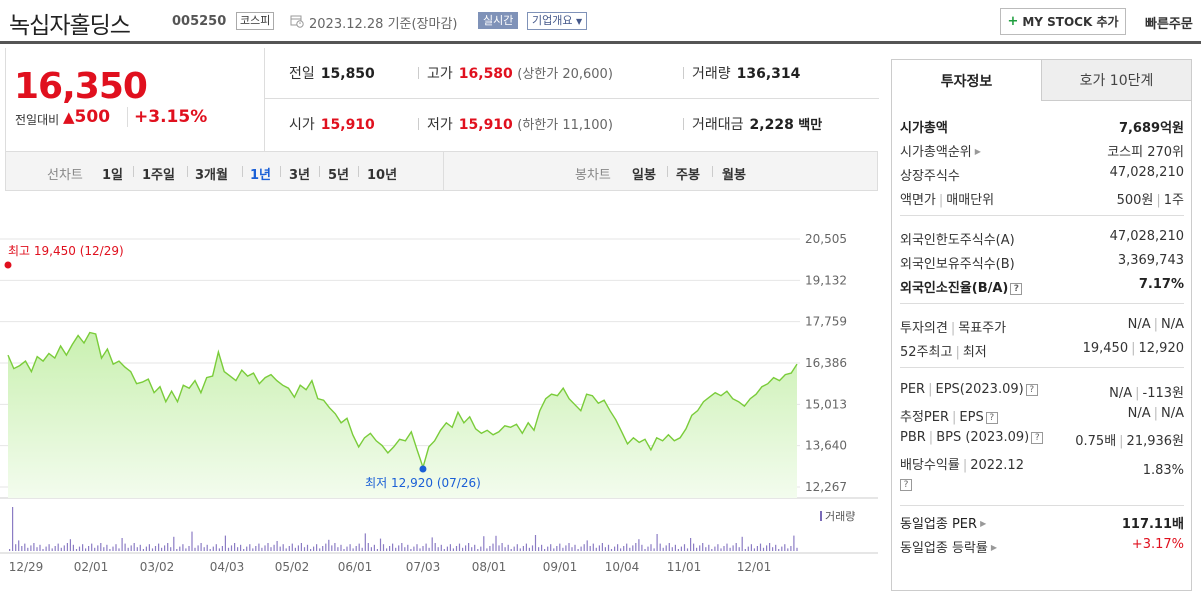 The width and height of the screenshot is (1201, 593). I want to click on par-label: 액면가, so click(918, 200).